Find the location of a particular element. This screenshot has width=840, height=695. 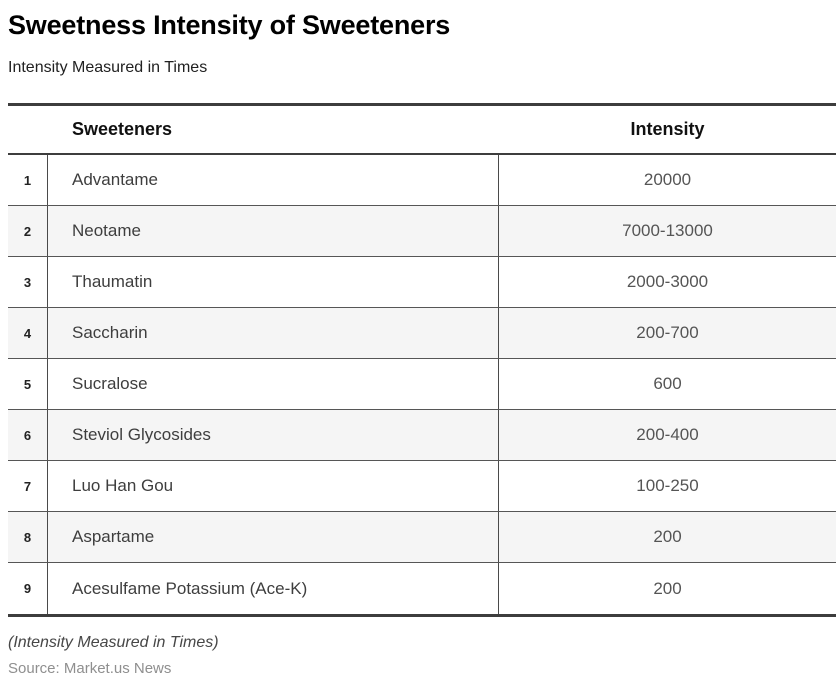

row-index: 5 is located at coordinates (28, 384).